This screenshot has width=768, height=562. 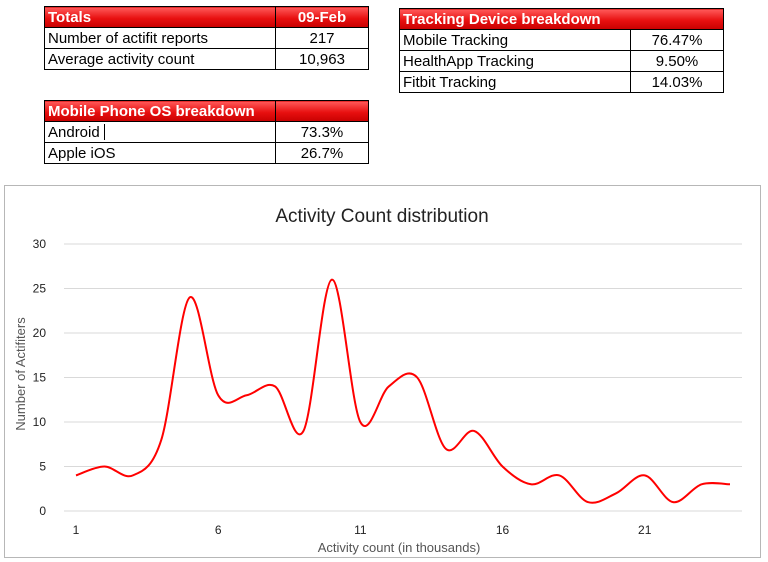 I want to click on y-tick-label: 0, so click(x=42, y=511).